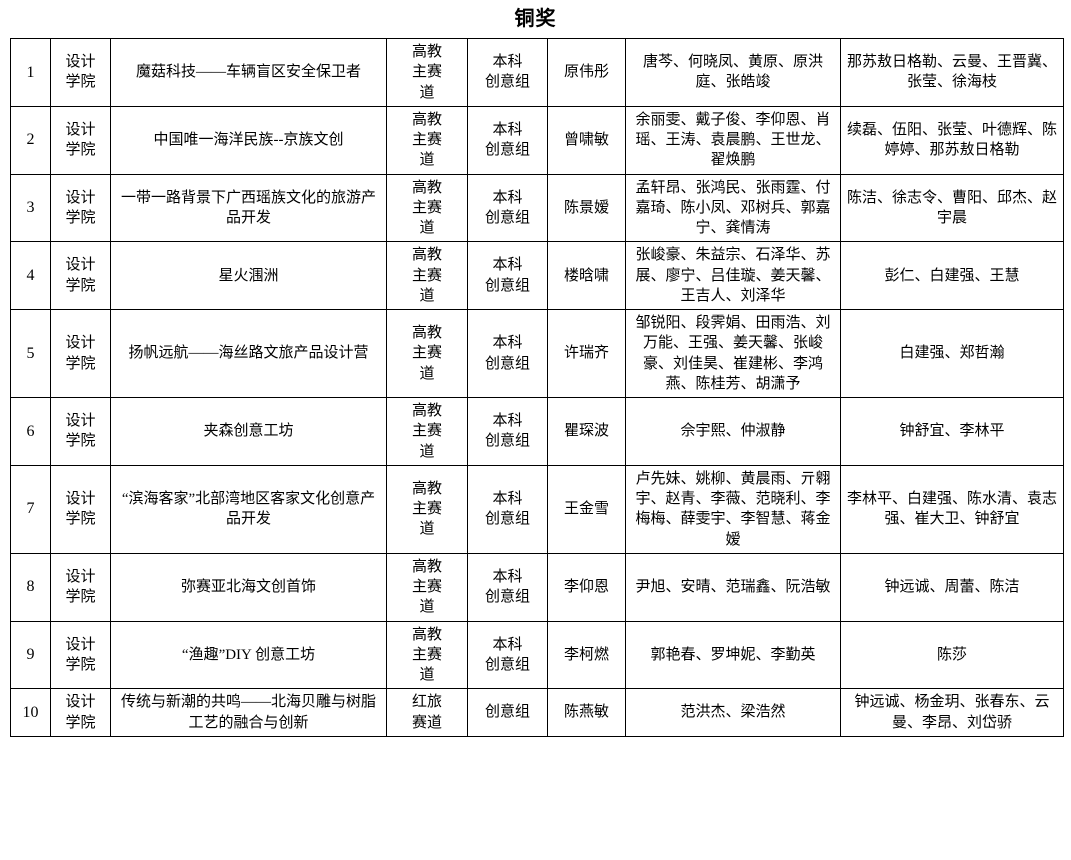 This screenshot has height=860, width=1071. Describe the element at coordinates (248, 353) in the screenshot. I see `cell-project: 扬帆远航——海丝路文旅产品设计营` at that location.